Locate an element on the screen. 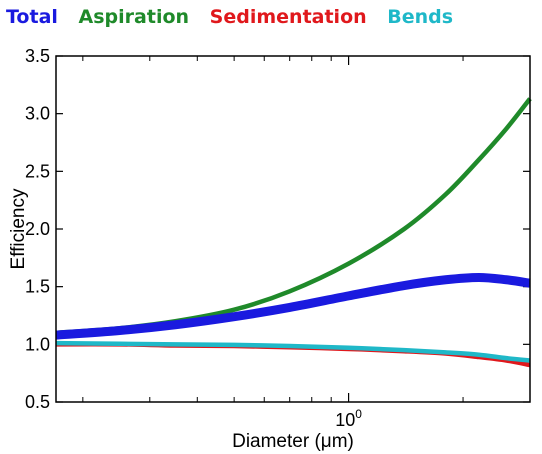 This screenshot has width=542, height=454. y-tick-label: 3.5 is located at coordinates (37, 56).